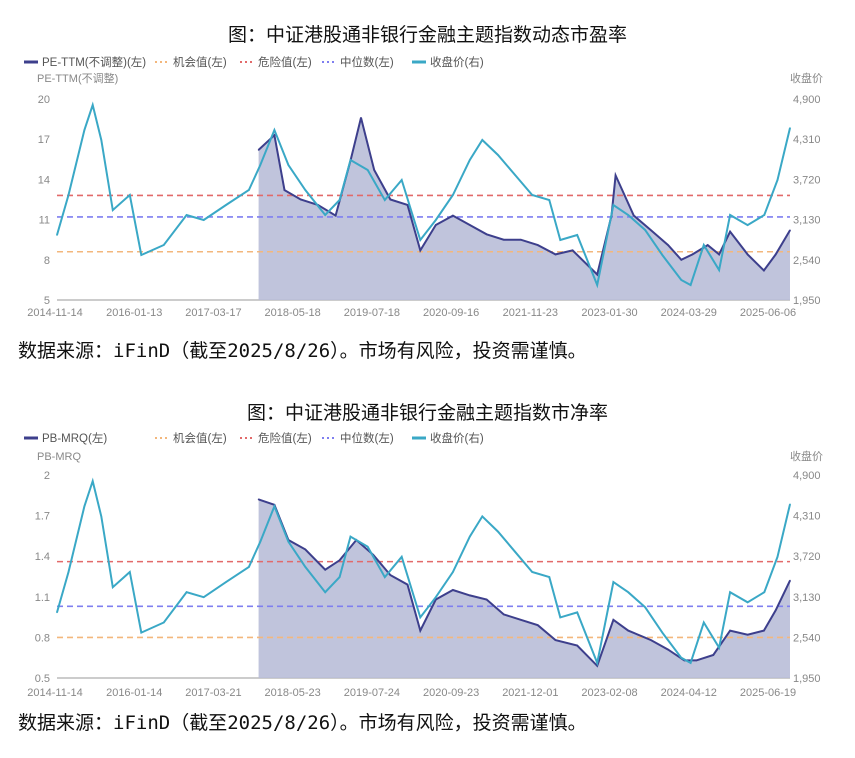 Image resolution: width=855 pixels, height=758 pixels. Describe the element at coordinates (807, 517) in the screenshot. I see `y-tick-right: 4,310` at that location.